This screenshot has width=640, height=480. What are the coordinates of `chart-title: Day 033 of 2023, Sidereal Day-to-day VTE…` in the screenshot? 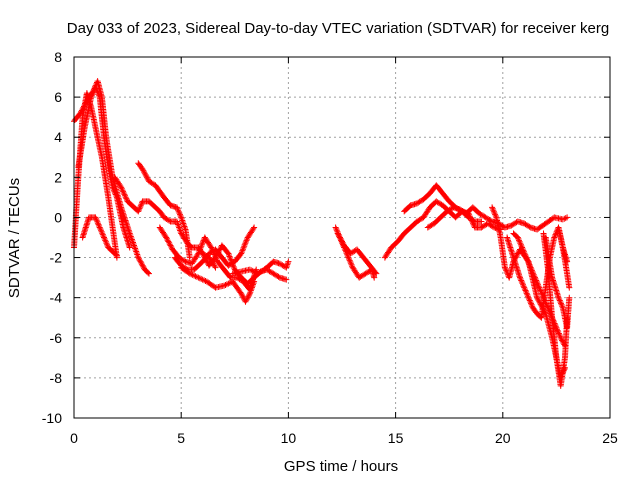 It's located at (338, 28).